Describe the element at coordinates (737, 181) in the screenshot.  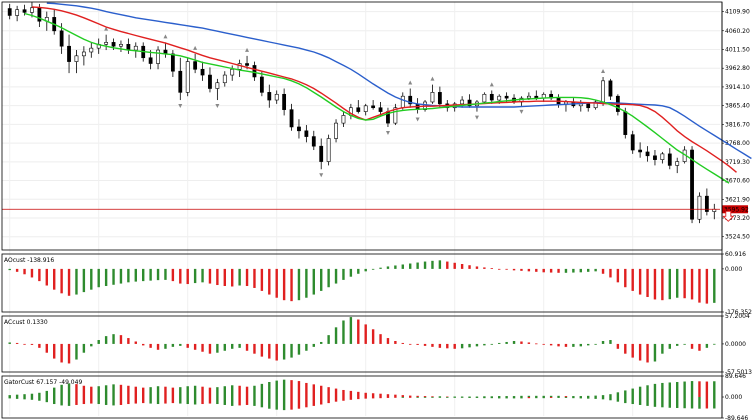
I see `y-tick-label: 3670.60` at that location.